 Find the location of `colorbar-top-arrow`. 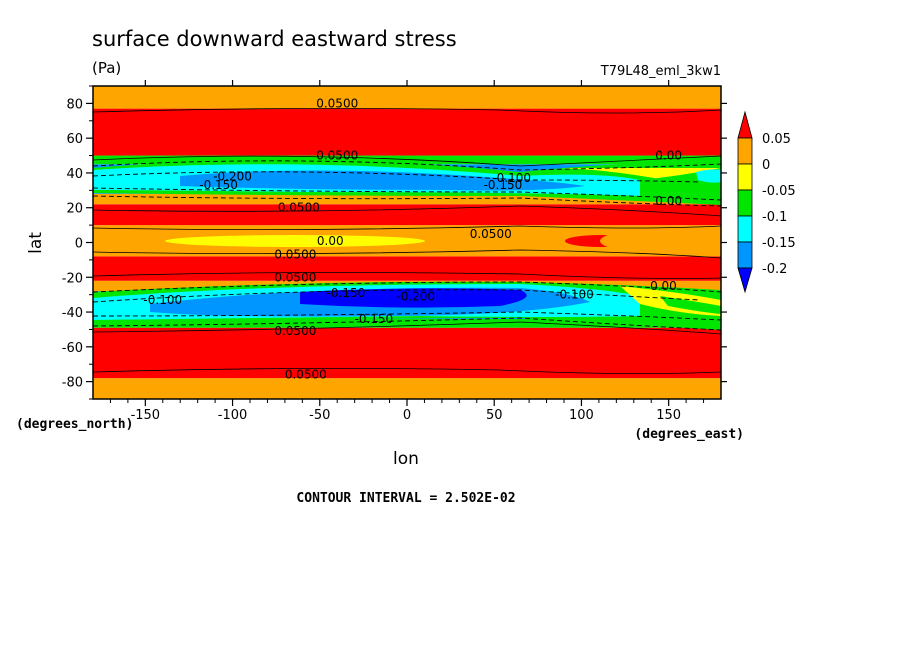

colorbar-top-arrow is located at coordinates (745, 124).